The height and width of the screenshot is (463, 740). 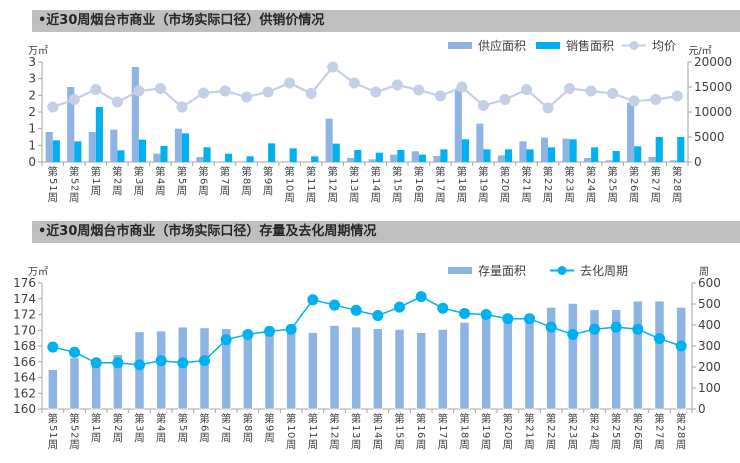 I want to click on left-tick-label: 164, so click(x=24, y=378).